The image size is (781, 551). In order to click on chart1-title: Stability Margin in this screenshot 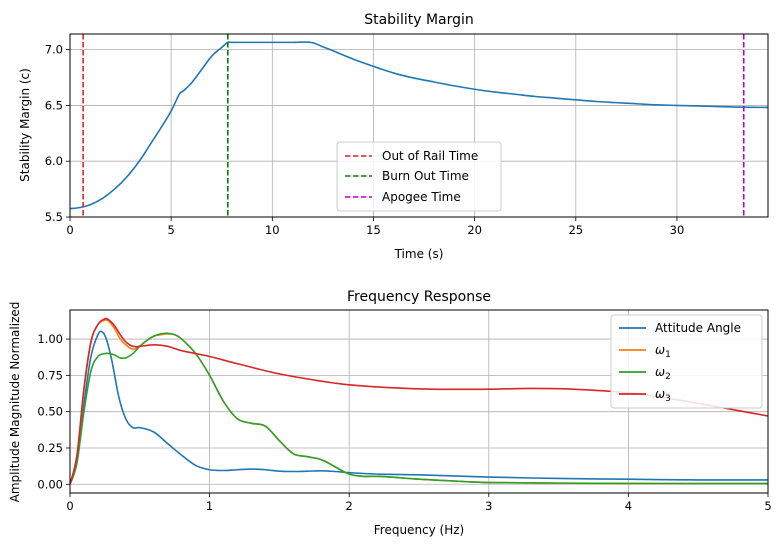, I will do `click(419, 20)`.